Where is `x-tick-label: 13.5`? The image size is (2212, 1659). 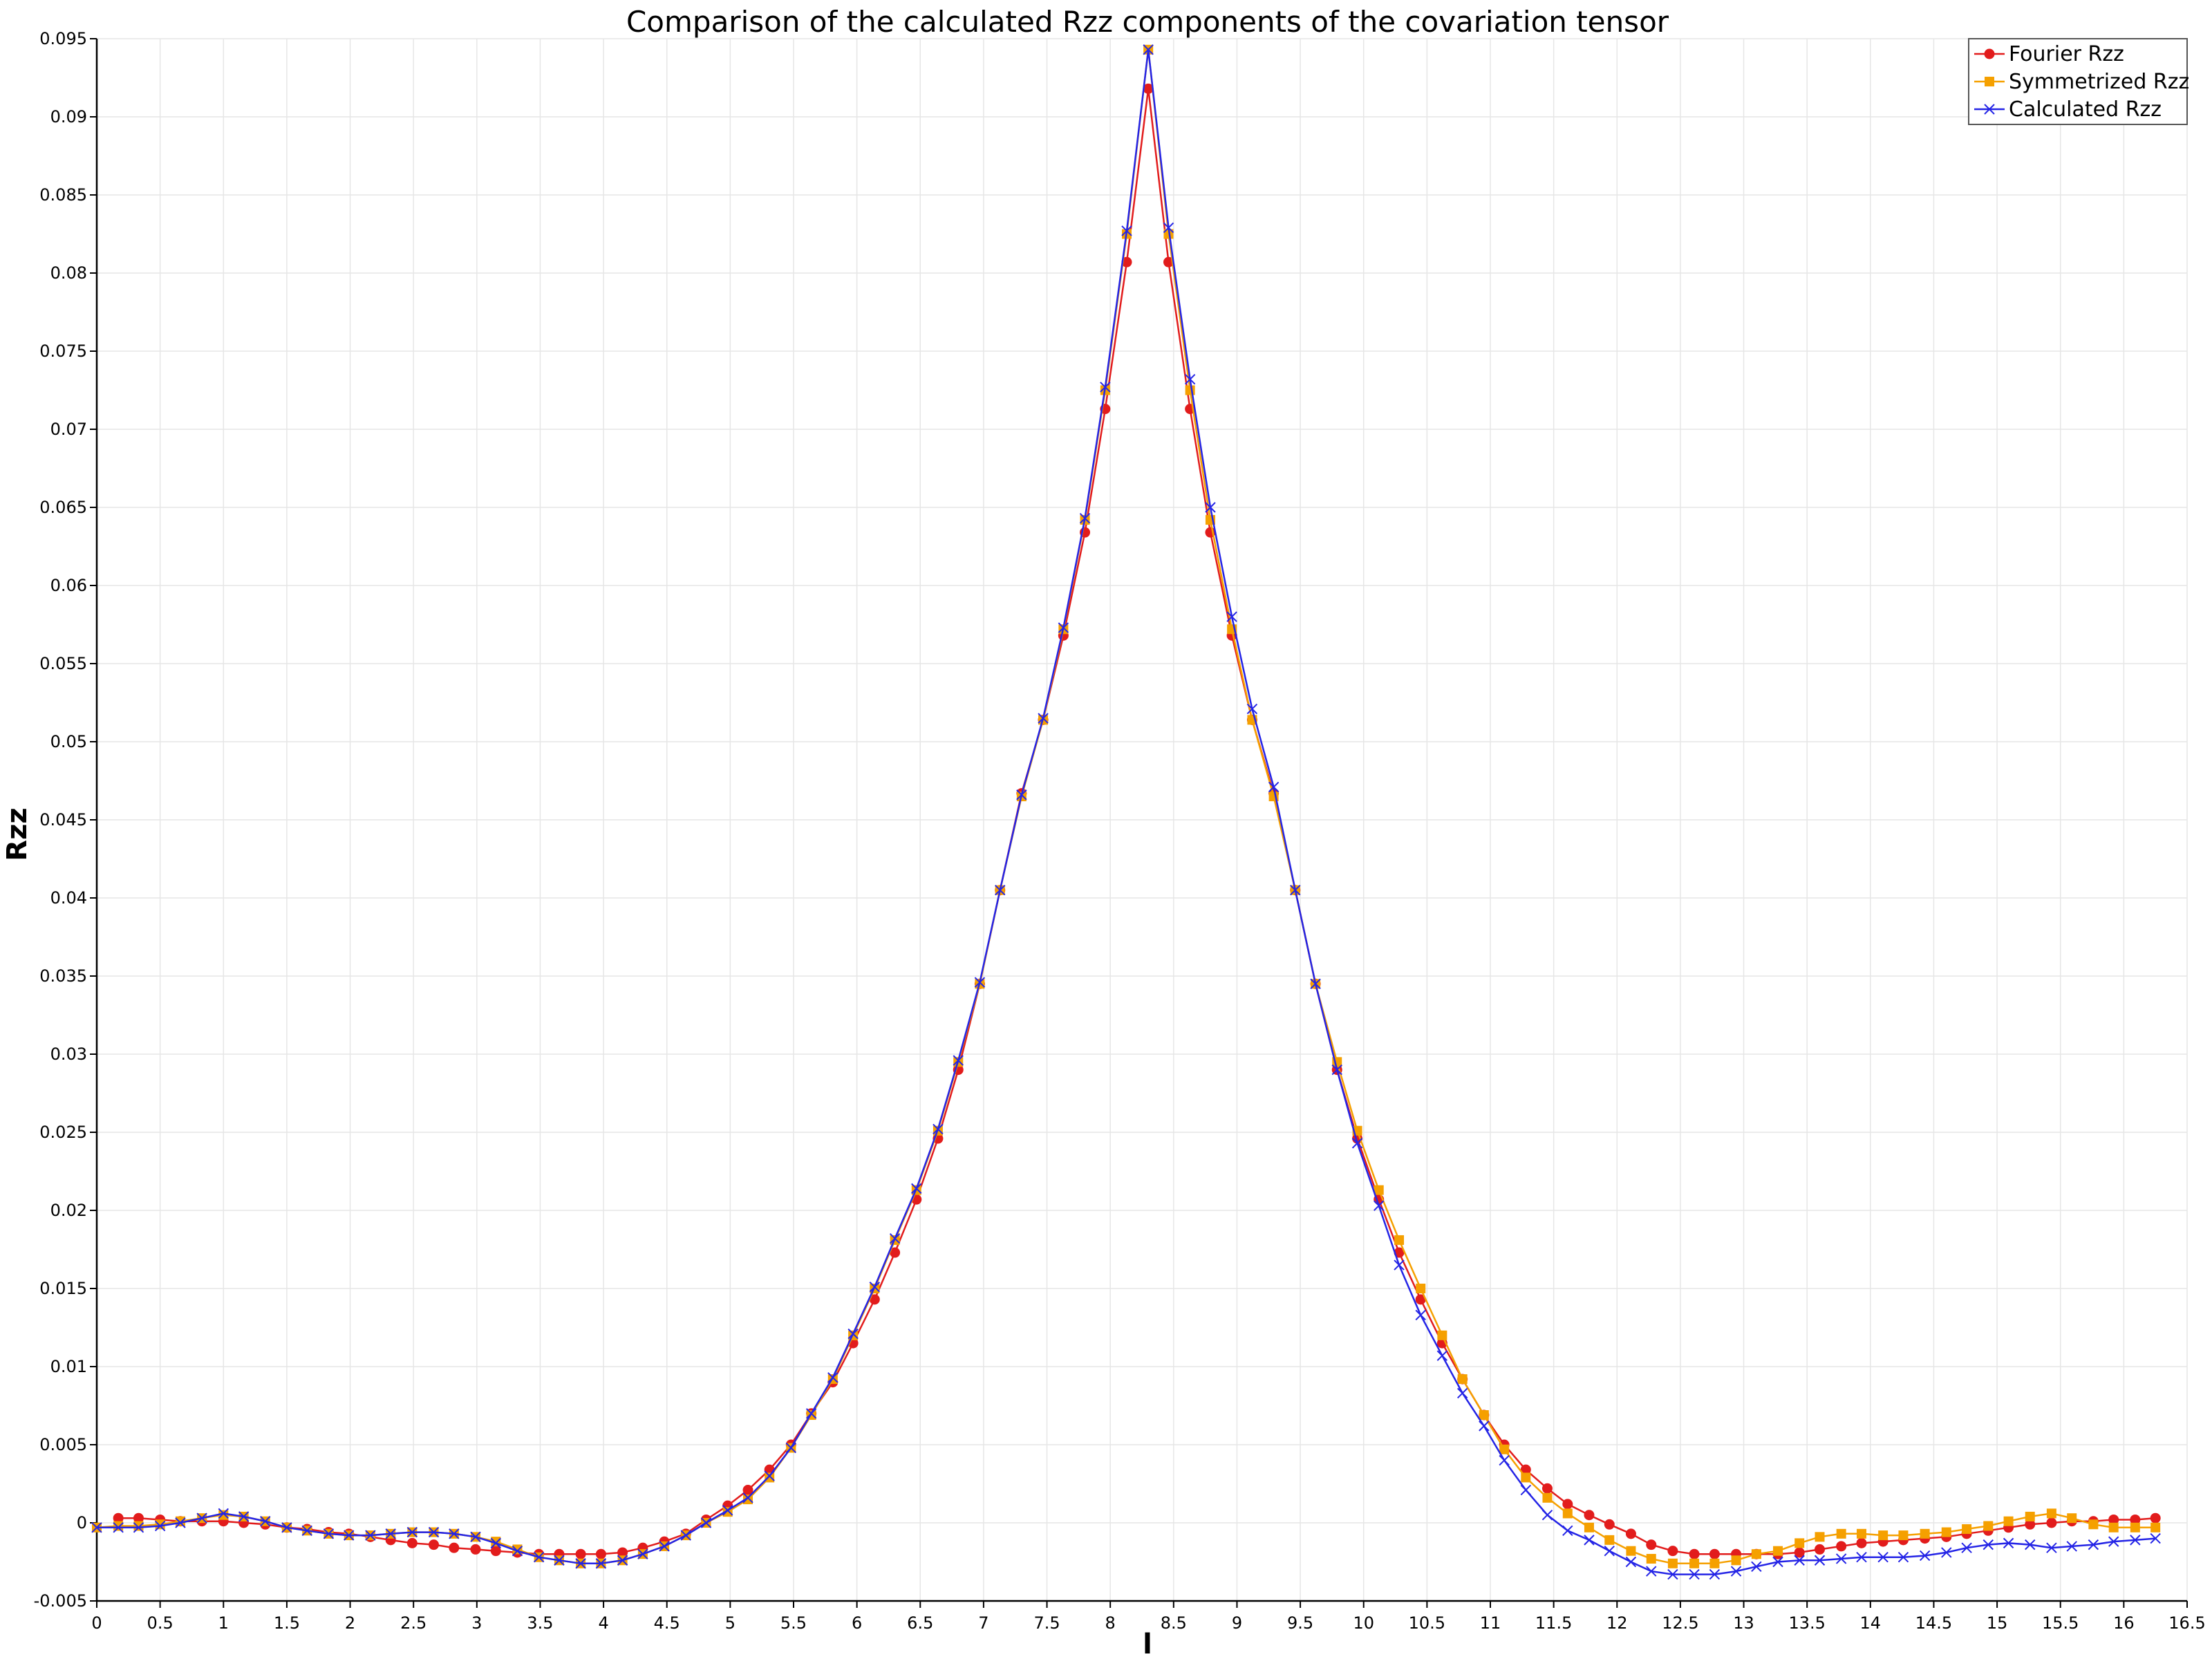 x-tick-label: 13.5 is located at coordinates (1807, 1623).